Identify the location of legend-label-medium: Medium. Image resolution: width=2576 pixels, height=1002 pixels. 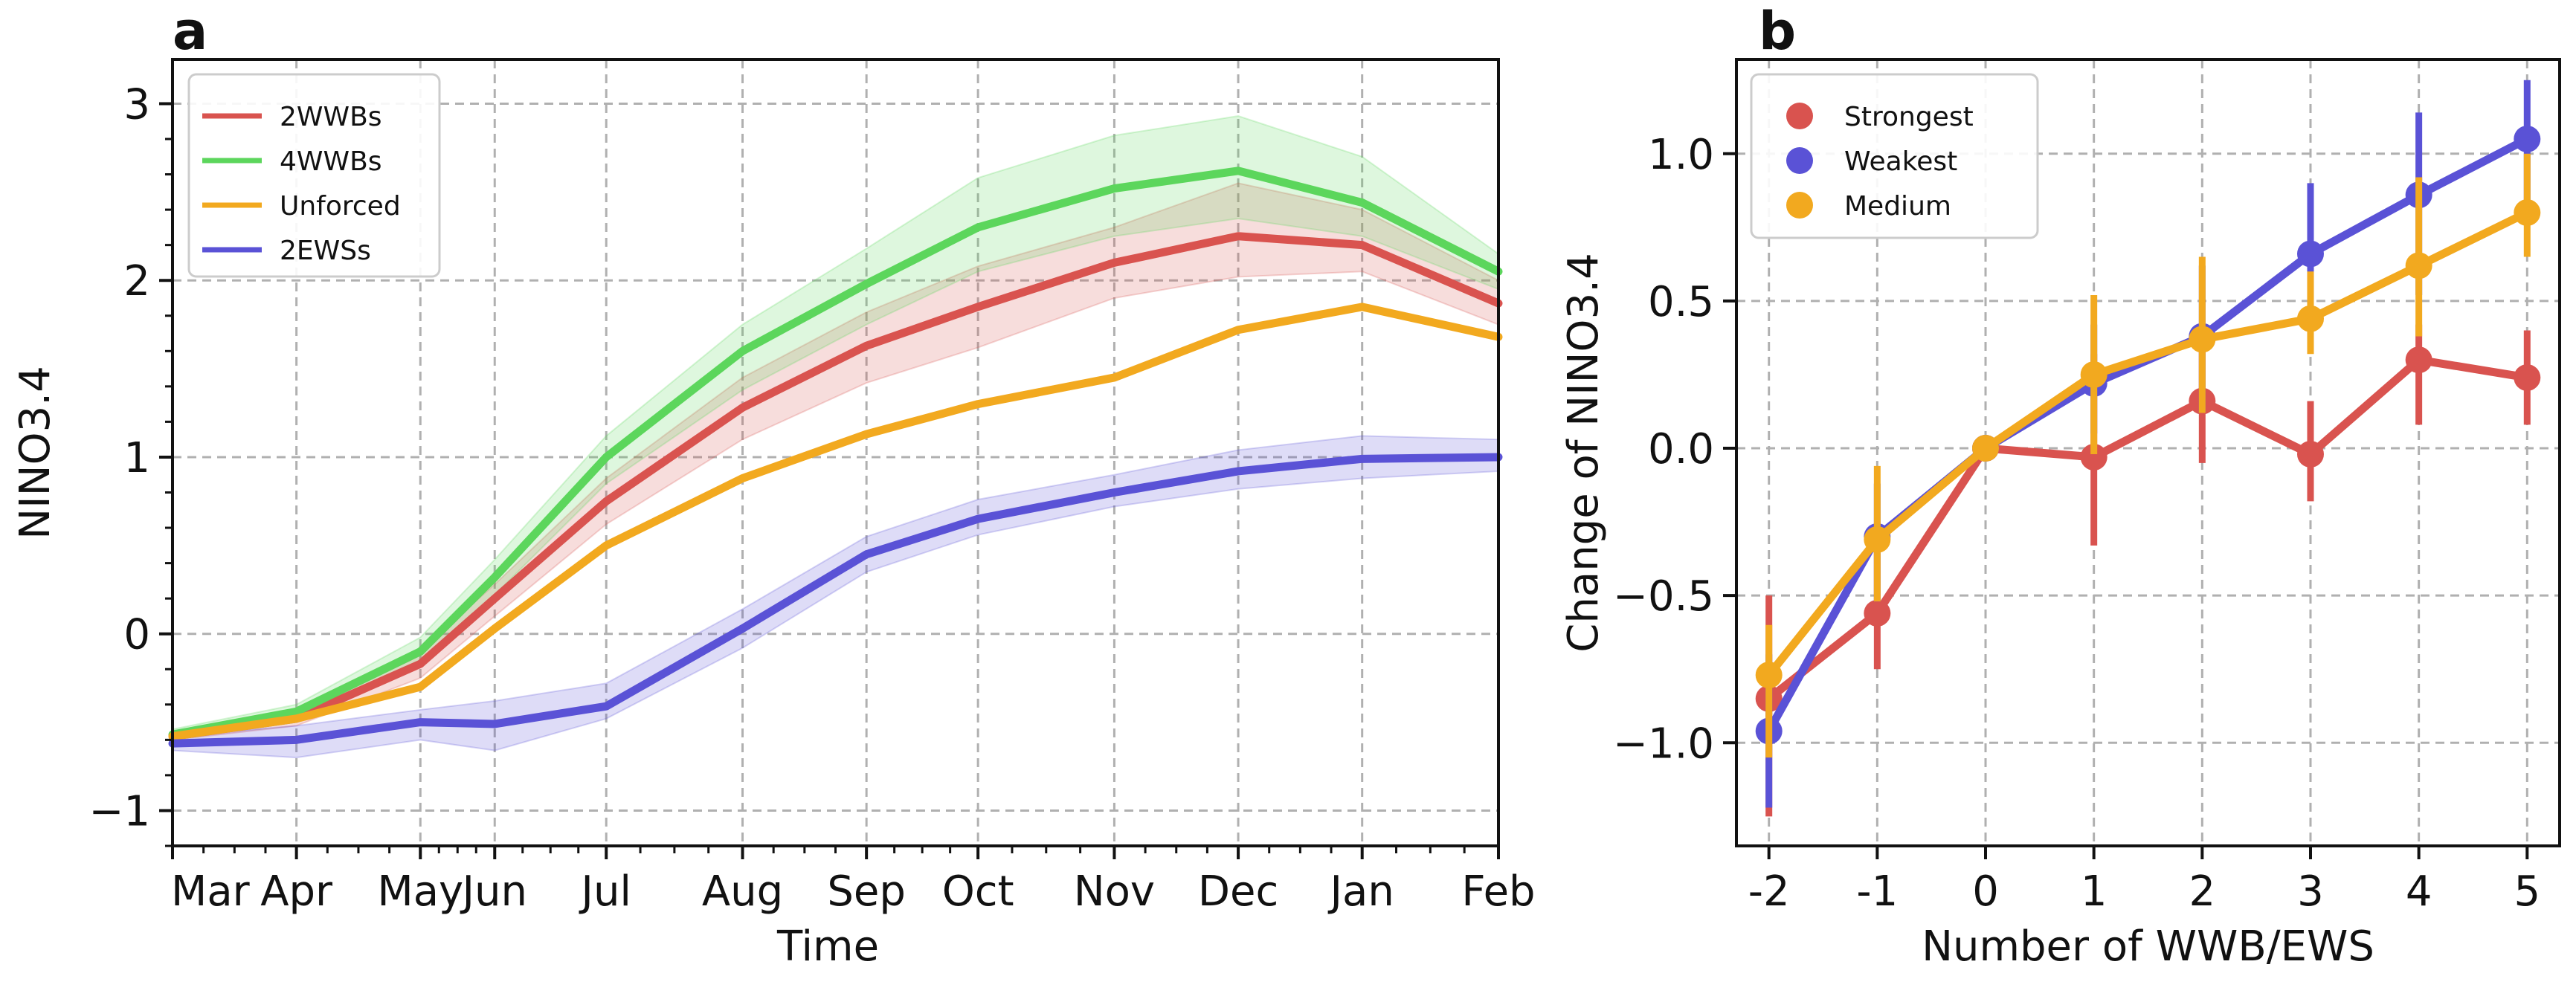
(1897, 206).